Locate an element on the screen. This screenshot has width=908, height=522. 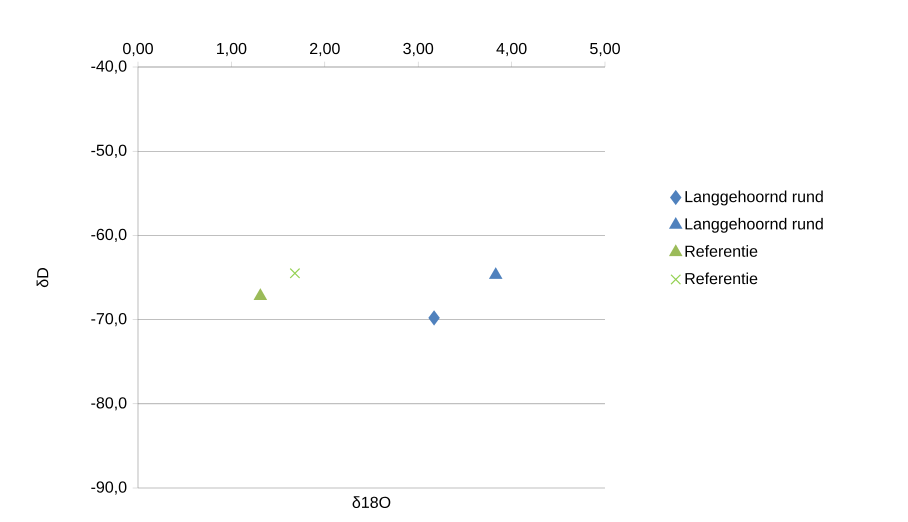
y-tick-label: -50,0 is located at coordinates (108, 151).